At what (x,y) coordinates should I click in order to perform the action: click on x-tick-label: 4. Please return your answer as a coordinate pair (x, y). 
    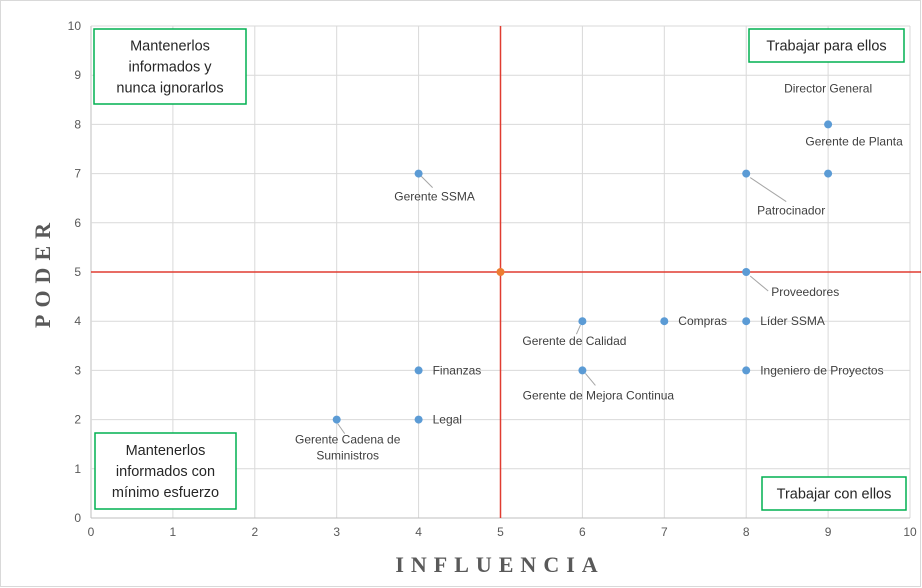
    Looking at the image, I should click on (418, 532).